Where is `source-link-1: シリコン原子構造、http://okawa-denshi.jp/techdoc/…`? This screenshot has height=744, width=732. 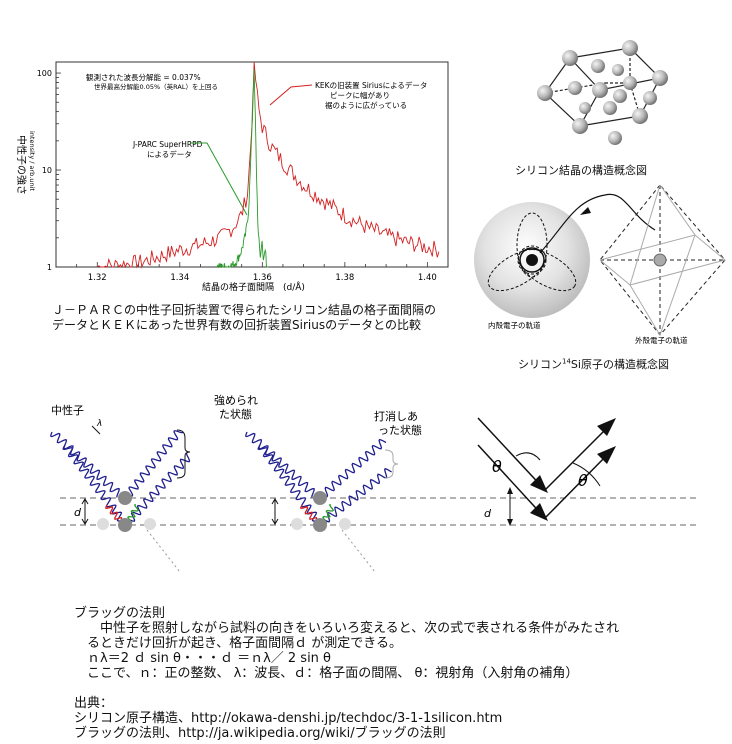 source-link-1: シリコン原子構造、http://okawa-denshi.jp/techdoc/… is located at coordinates (288, 718).